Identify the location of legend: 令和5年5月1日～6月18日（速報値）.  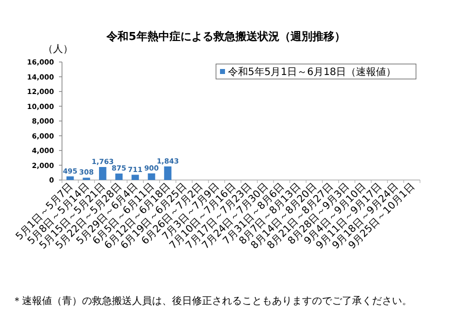
(316, 72).